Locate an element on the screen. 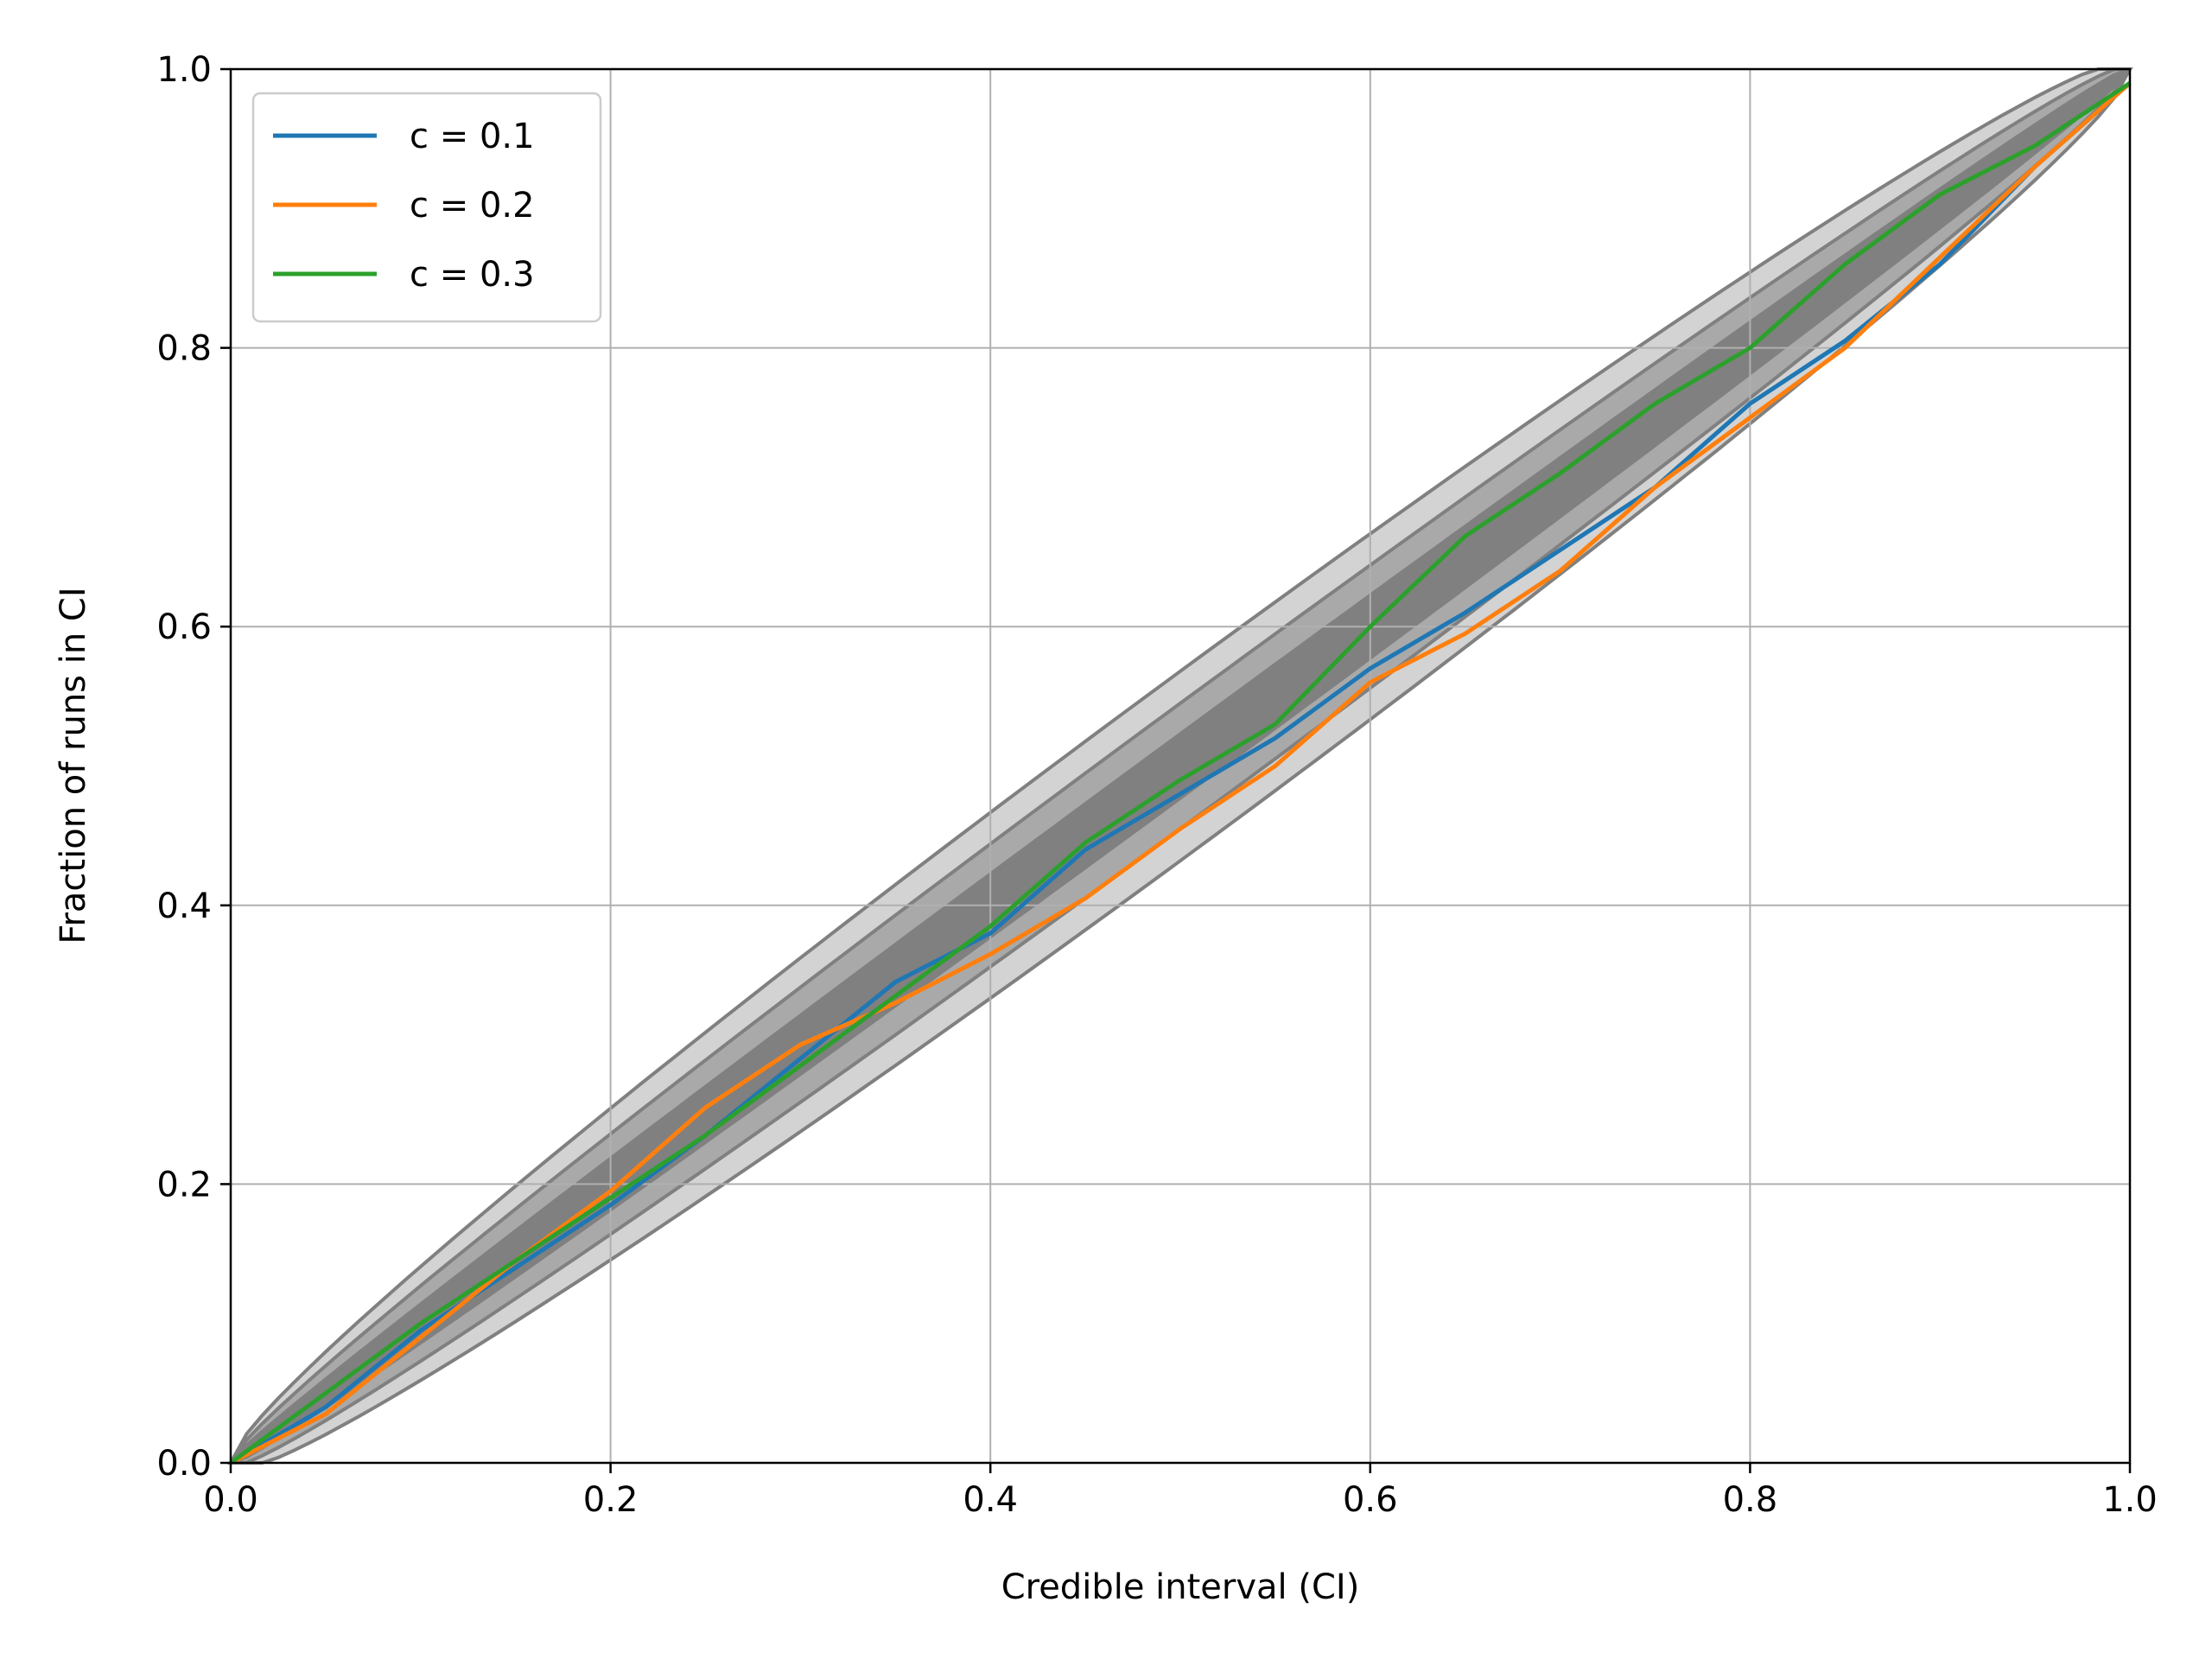  legend-label-1: c = 0.1 is located at coordinates (473, 136).